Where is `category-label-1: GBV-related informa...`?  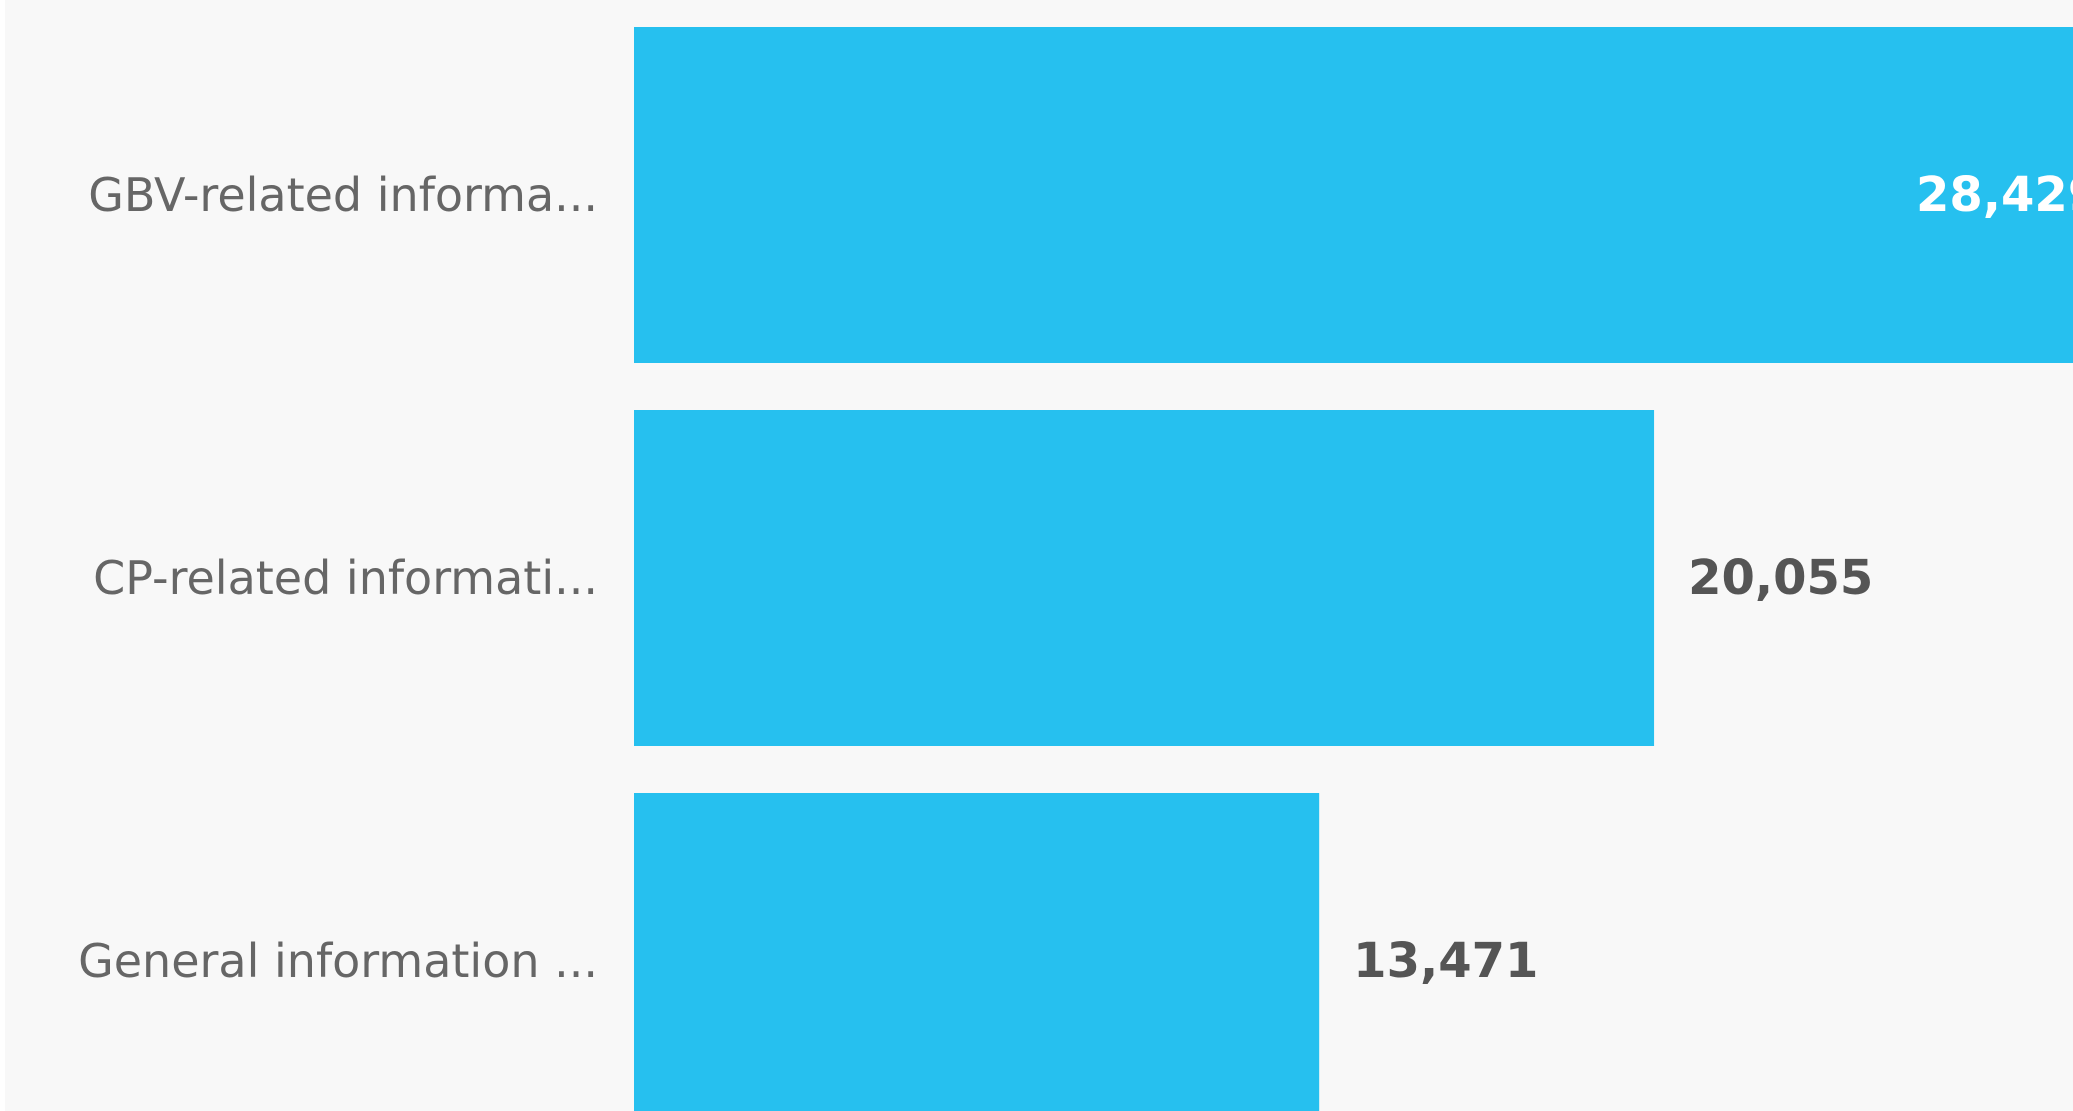 category-label-1: GBV-related informa... is located at coordinates (343, 195).